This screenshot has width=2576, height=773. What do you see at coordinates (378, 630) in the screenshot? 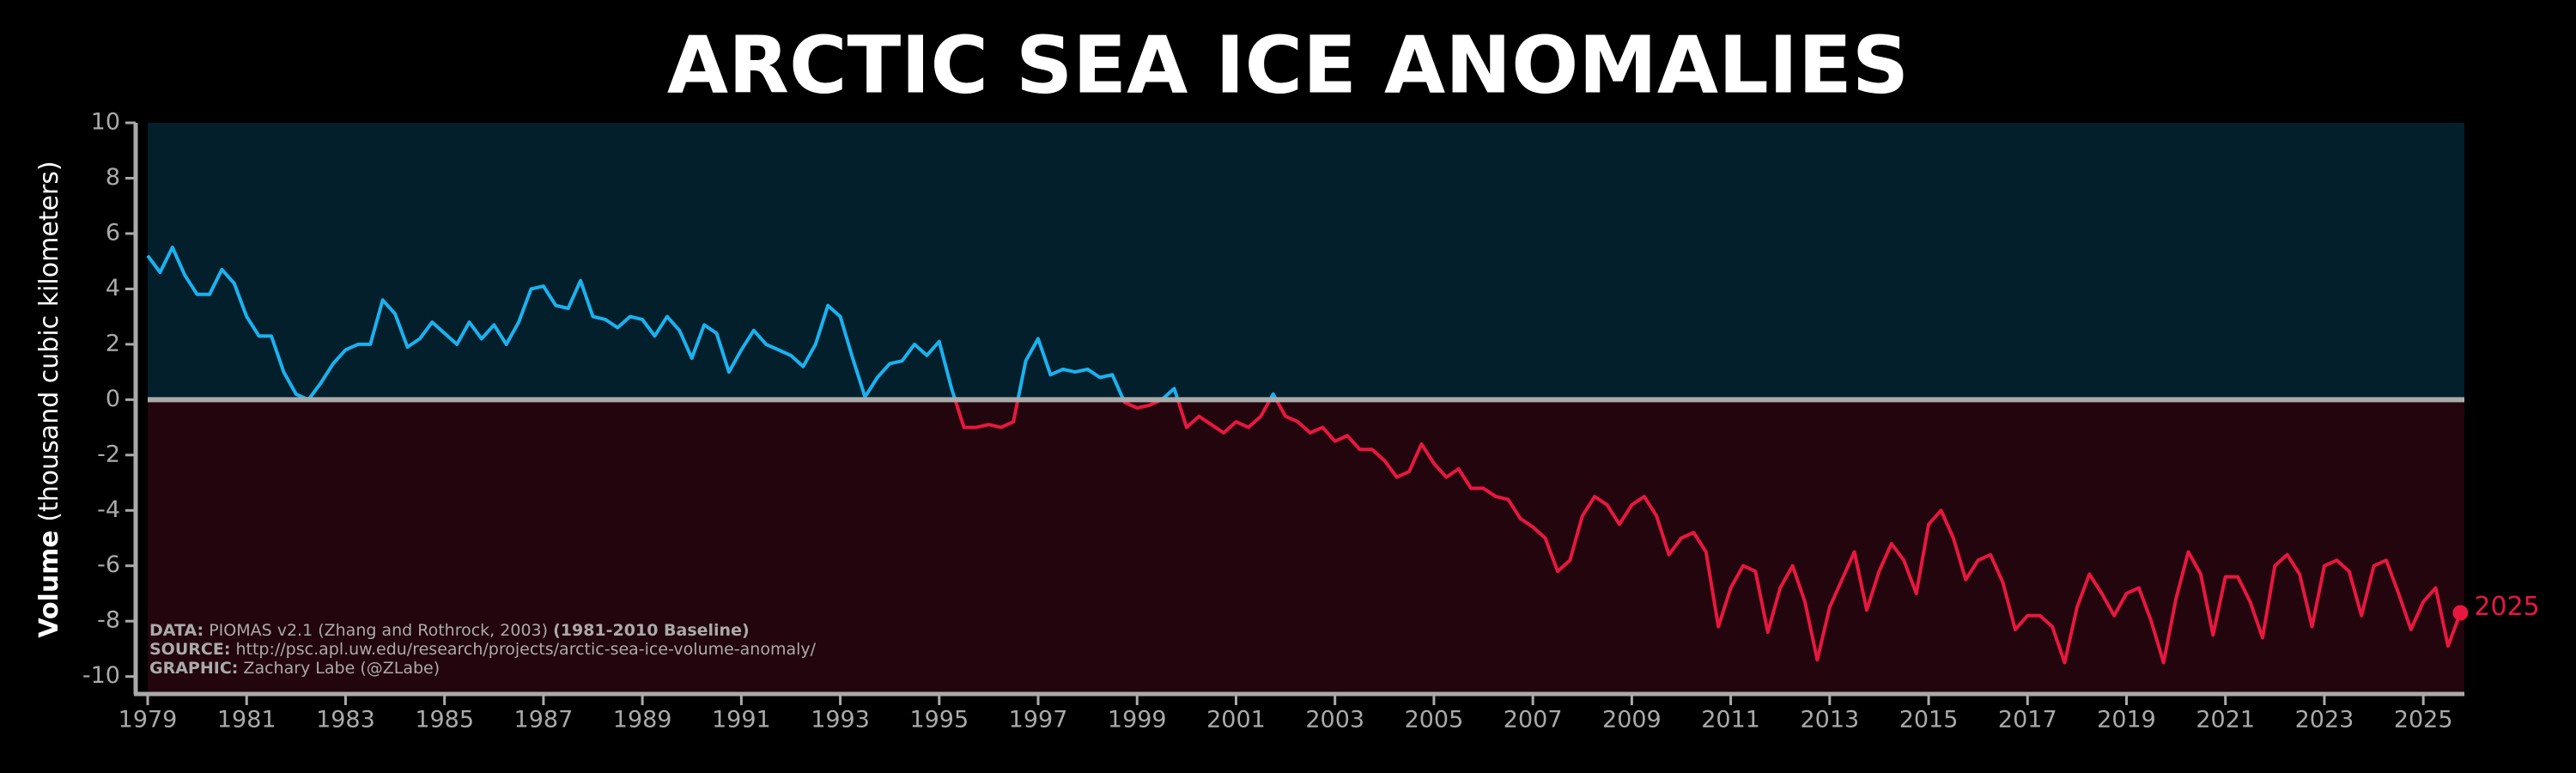
I see `credit-text: PIOMAS v2.1 (Zhang and Rothrock, 2003)` at bounding box center [378, 630].